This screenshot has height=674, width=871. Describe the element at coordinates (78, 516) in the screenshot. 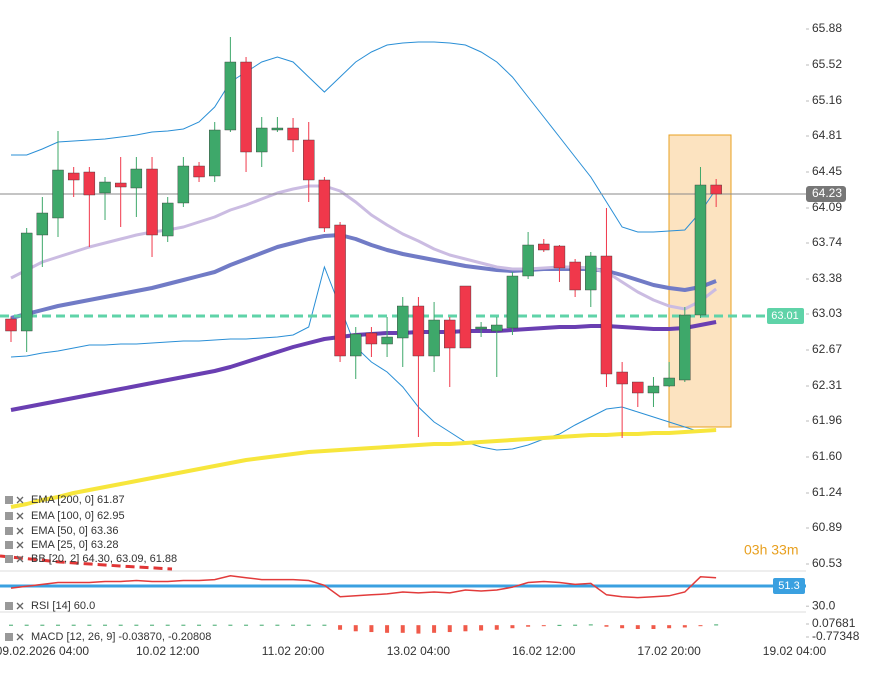

I see `legend-label: EMA [100, 0] 62.95` at that location.